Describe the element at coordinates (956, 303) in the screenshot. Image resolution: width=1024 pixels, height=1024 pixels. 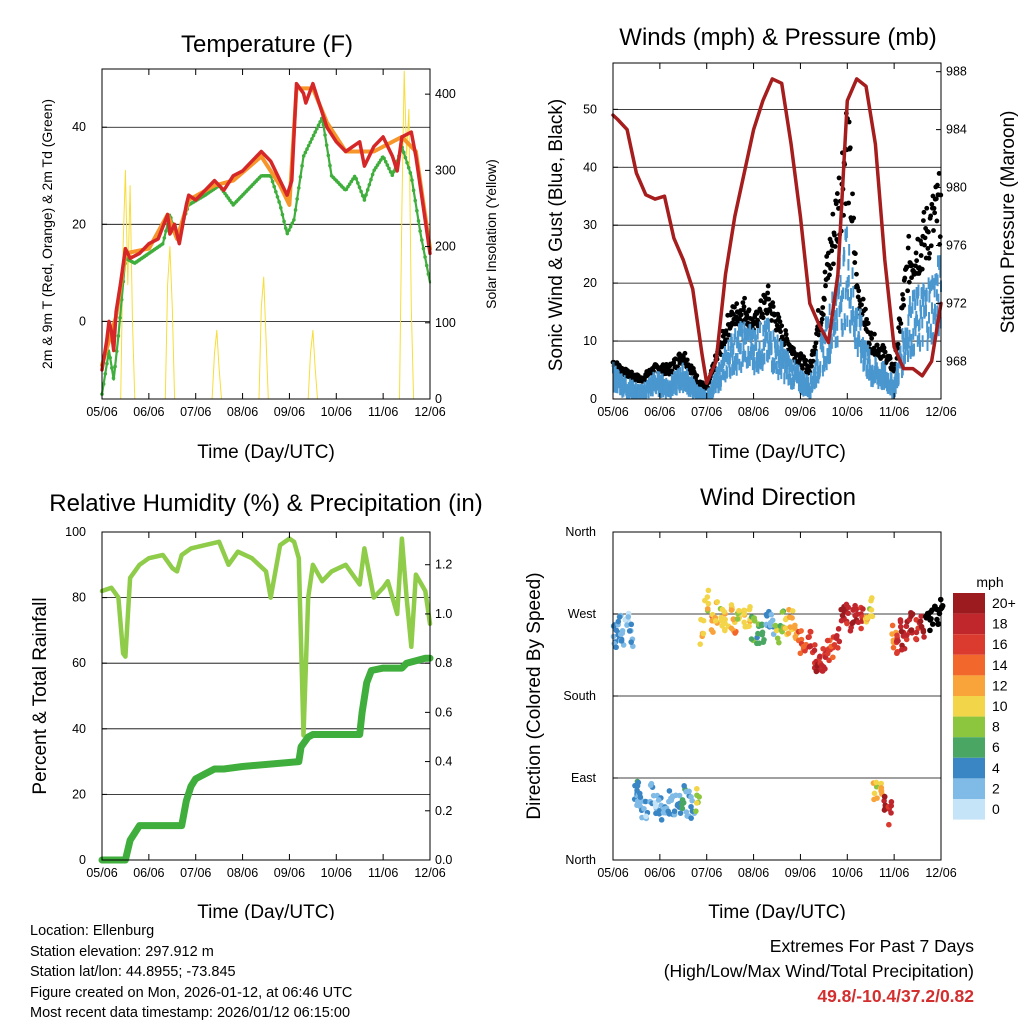
I see `y2-tick-label: 972` at that location.